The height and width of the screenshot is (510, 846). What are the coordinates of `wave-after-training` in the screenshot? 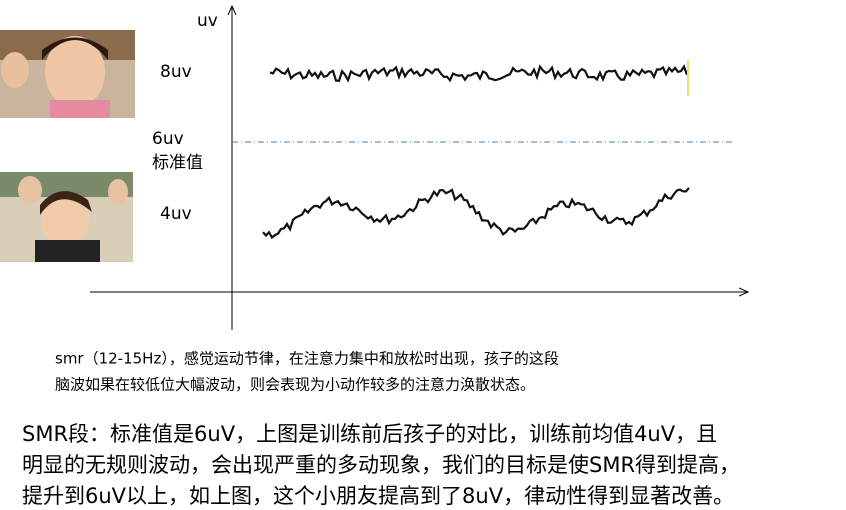 It's located at (479, 73).